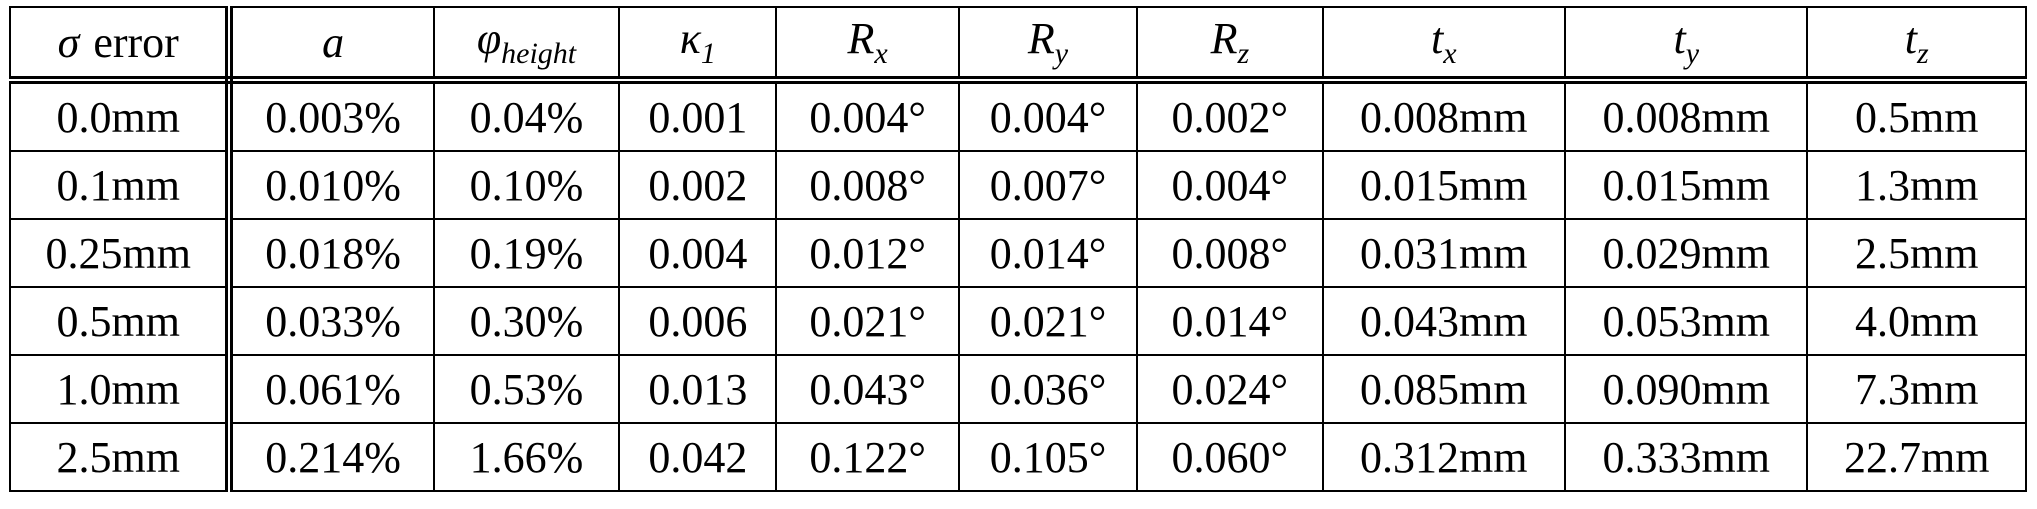  Describe the element at coordinates (1686, 389) in the screenshot. I see `table-cell: 0.090mm` at that location.